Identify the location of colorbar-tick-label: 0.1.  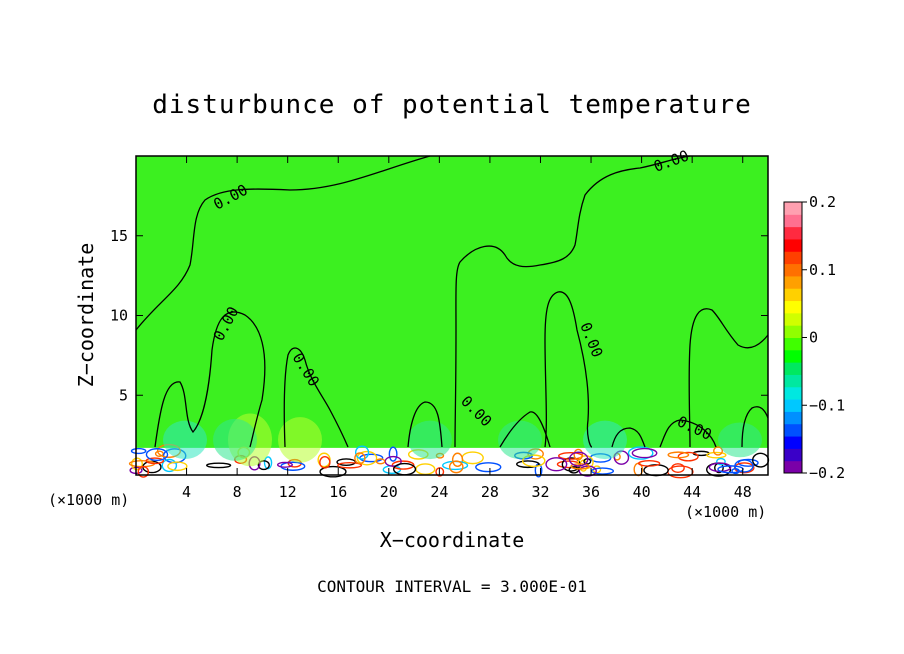
(822, 270).